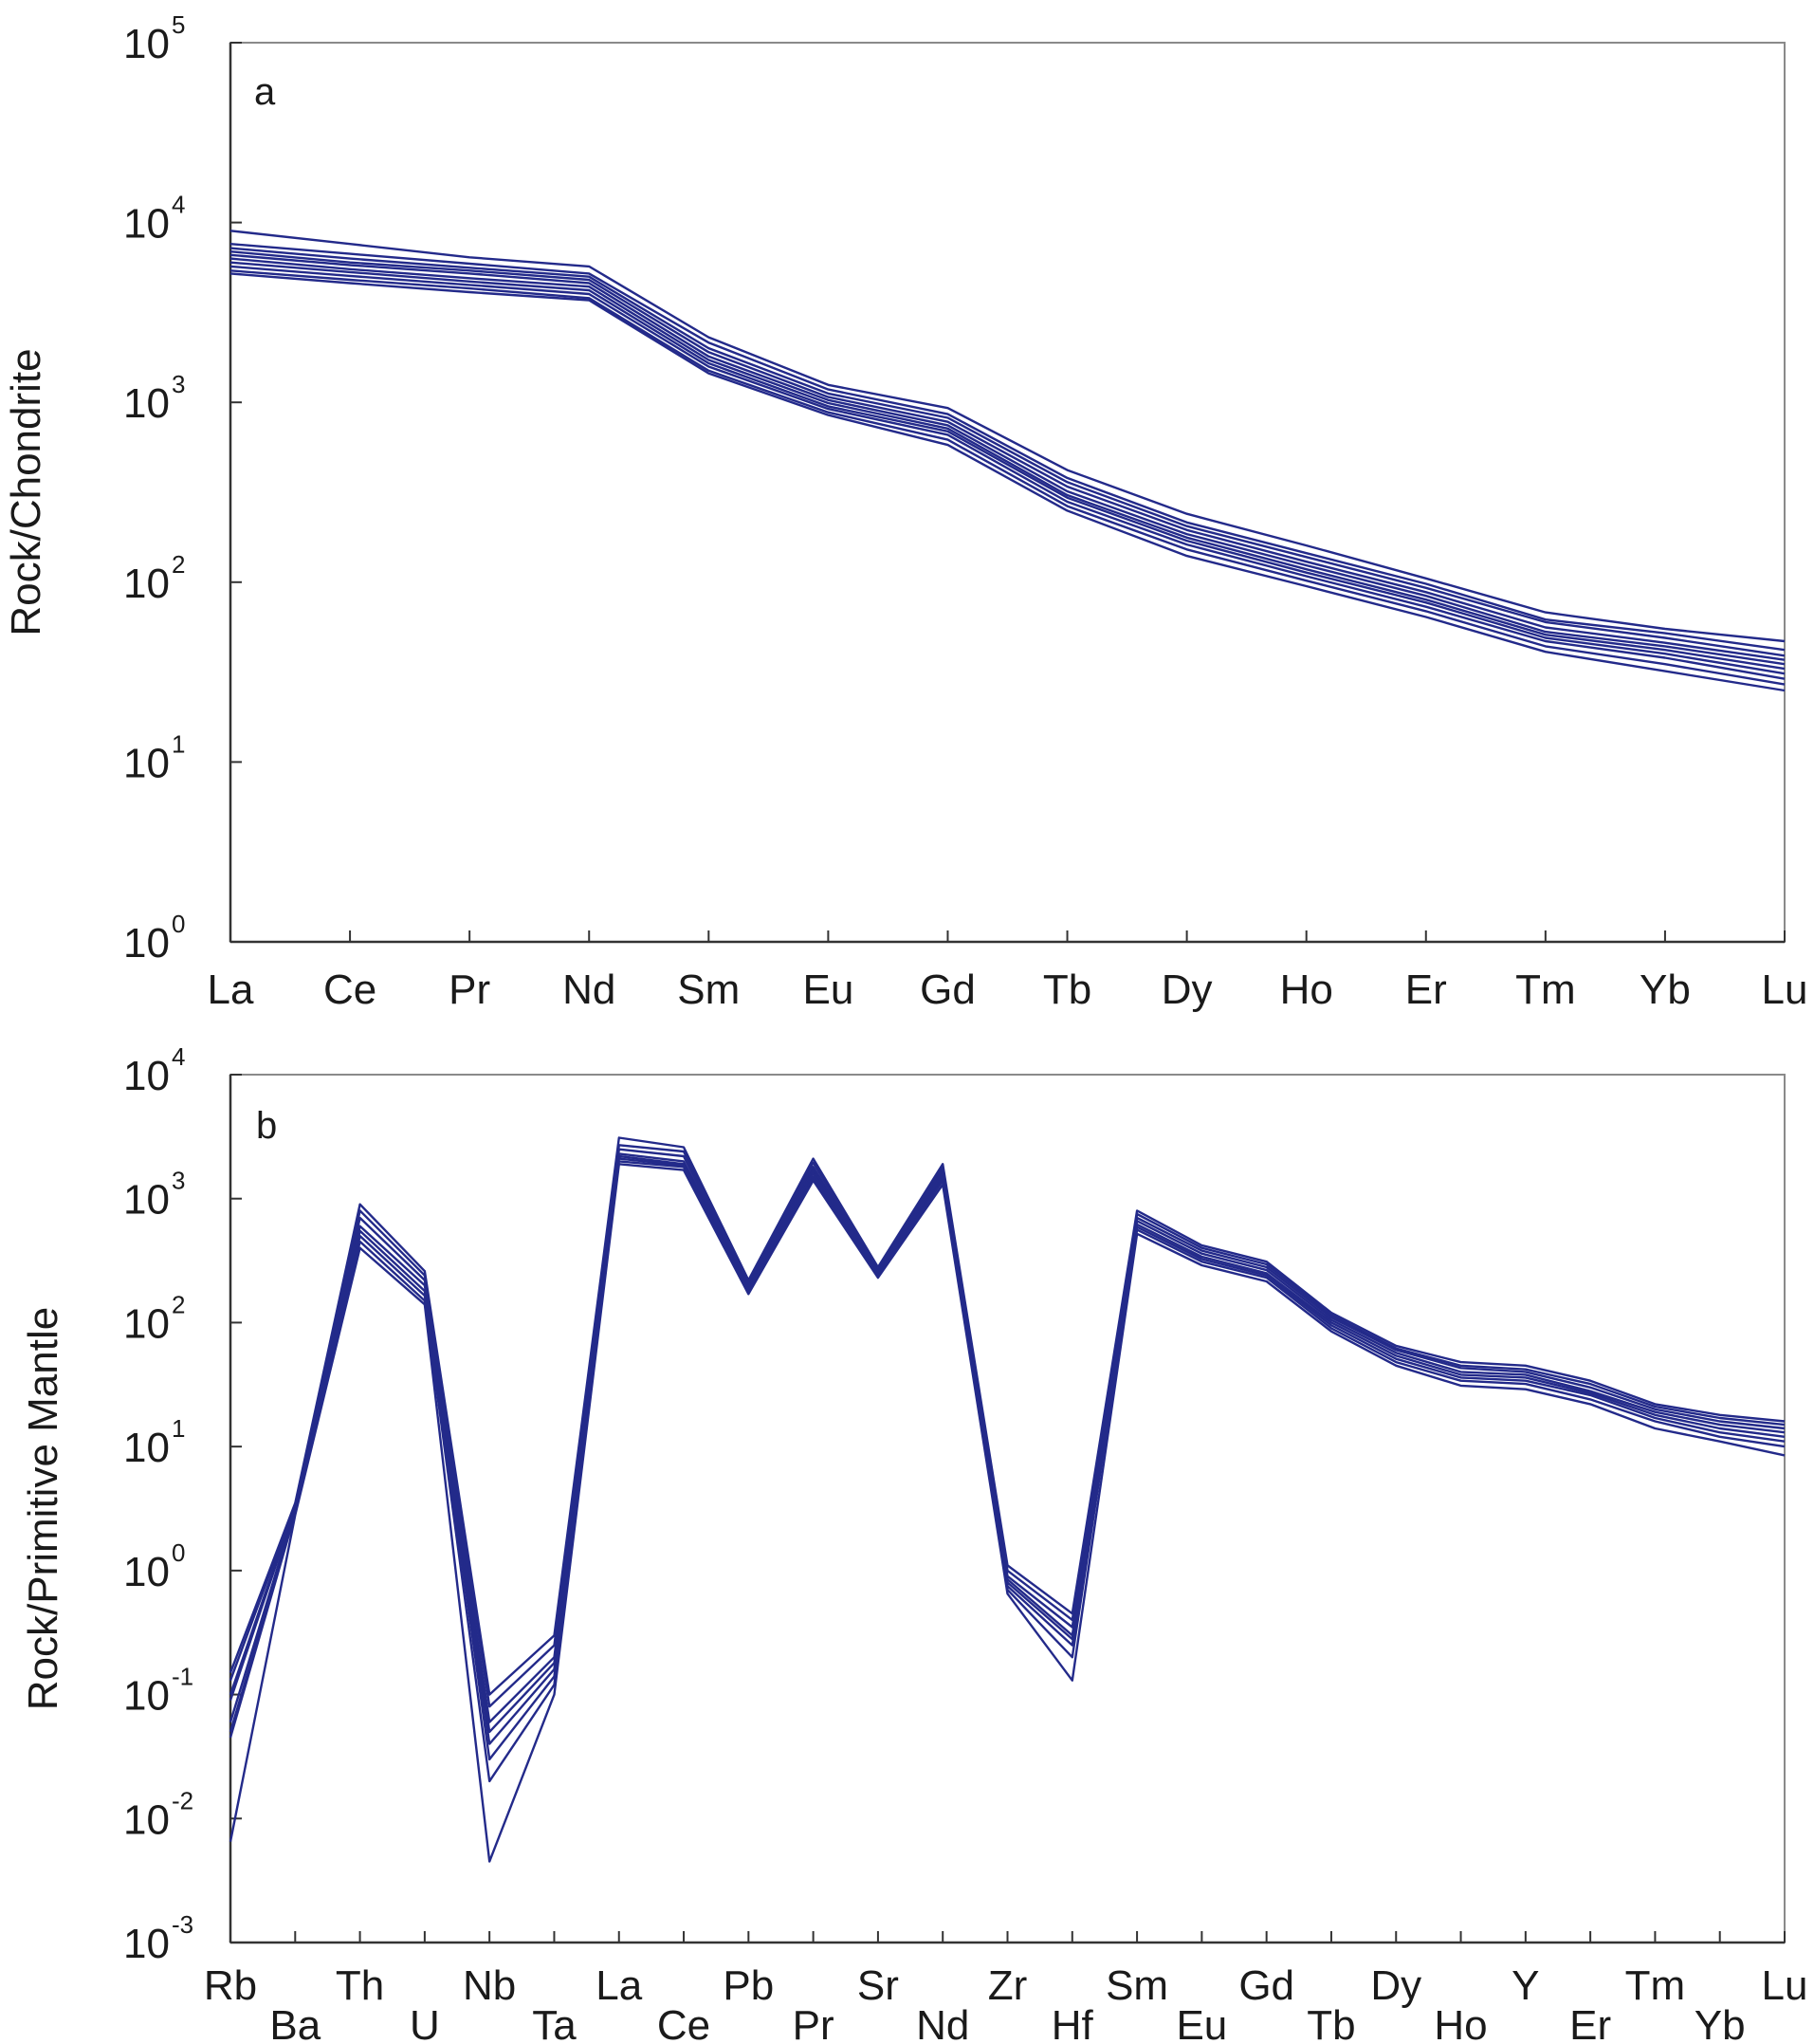 This screenshot has width=1814, height=2044. I want to click on panel-label: b, so click(266, 1126).